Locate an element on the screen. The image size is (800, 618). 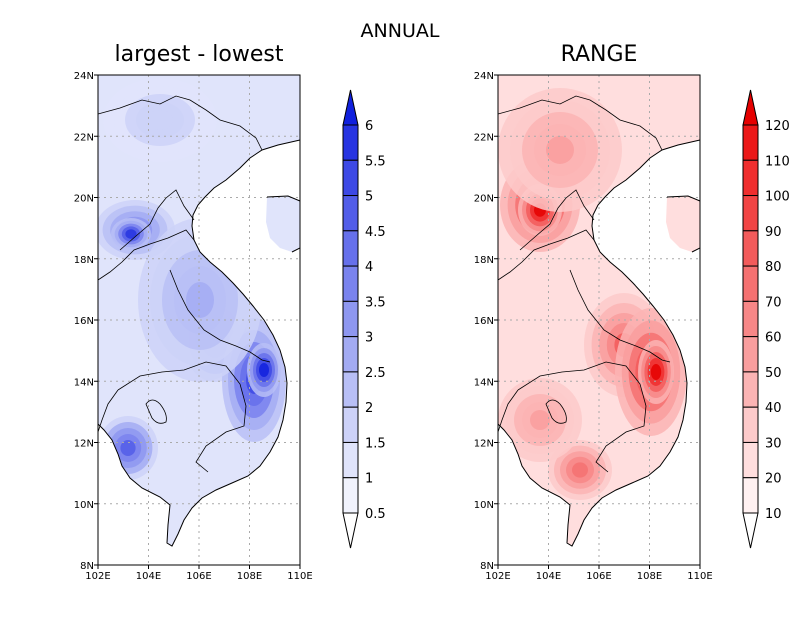
colorbar-label: 120 is located at coordinates (777, 126).